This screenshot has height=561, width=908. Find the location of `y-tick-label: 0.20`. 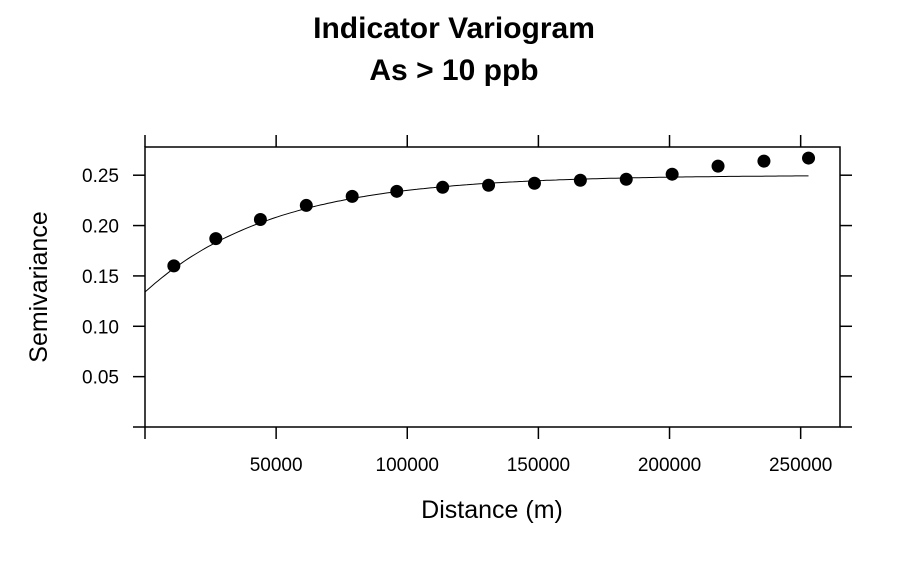

y-tick-label: 0.20 is located at coordinates (100, 227).